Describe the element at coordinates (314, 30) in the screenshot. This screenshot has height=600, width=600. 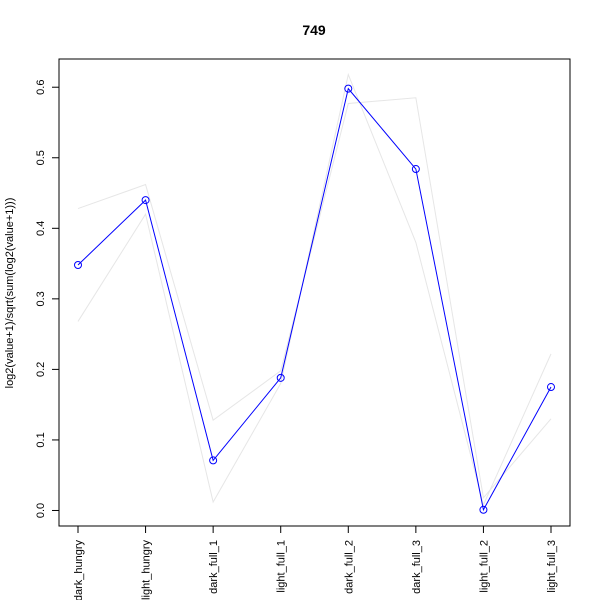
I see `chart-title: 749` at that location.